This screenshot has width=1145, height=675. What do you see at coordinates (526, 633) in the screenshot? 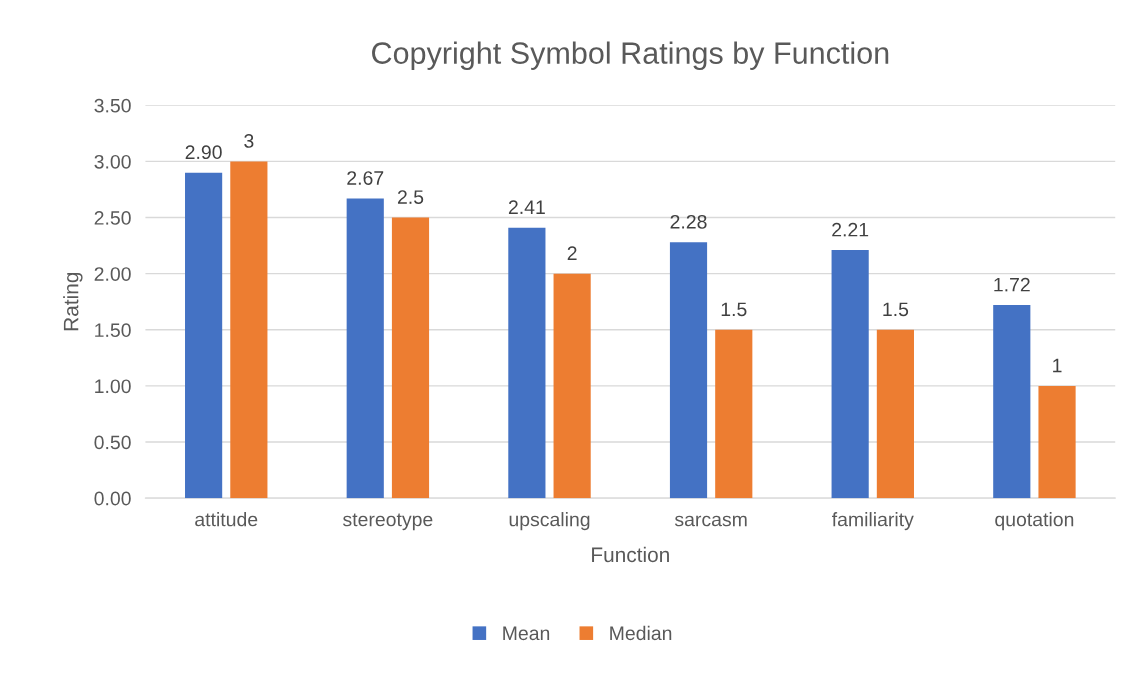
I see `legend-label: Mean` at bounding box center [526, 633].